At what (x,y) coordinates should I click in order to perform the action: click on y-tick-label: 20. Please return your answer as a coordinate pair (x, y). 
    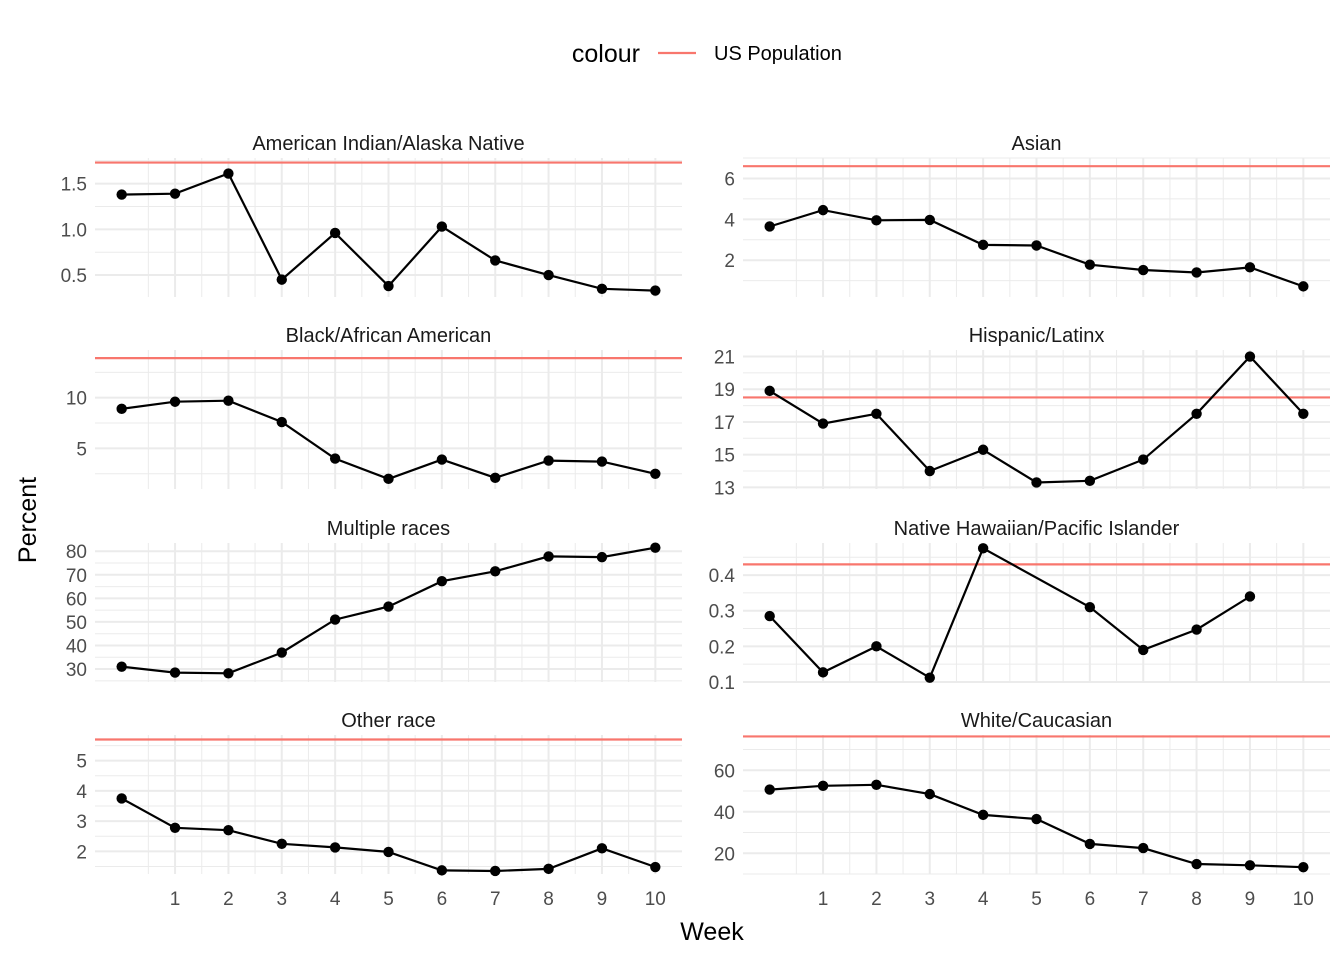
    Looking at the image, I should click on (724, 854).